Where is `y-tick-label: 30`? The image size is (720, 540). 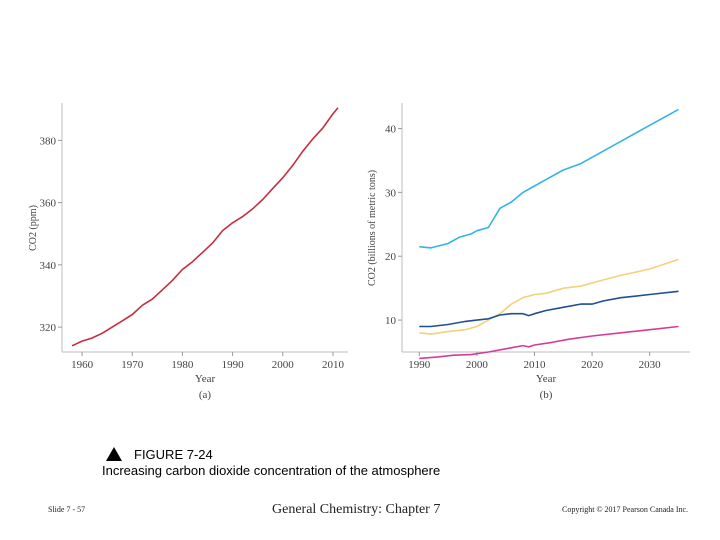
y-tick-label: 30 is located at coordinates (391, 193).